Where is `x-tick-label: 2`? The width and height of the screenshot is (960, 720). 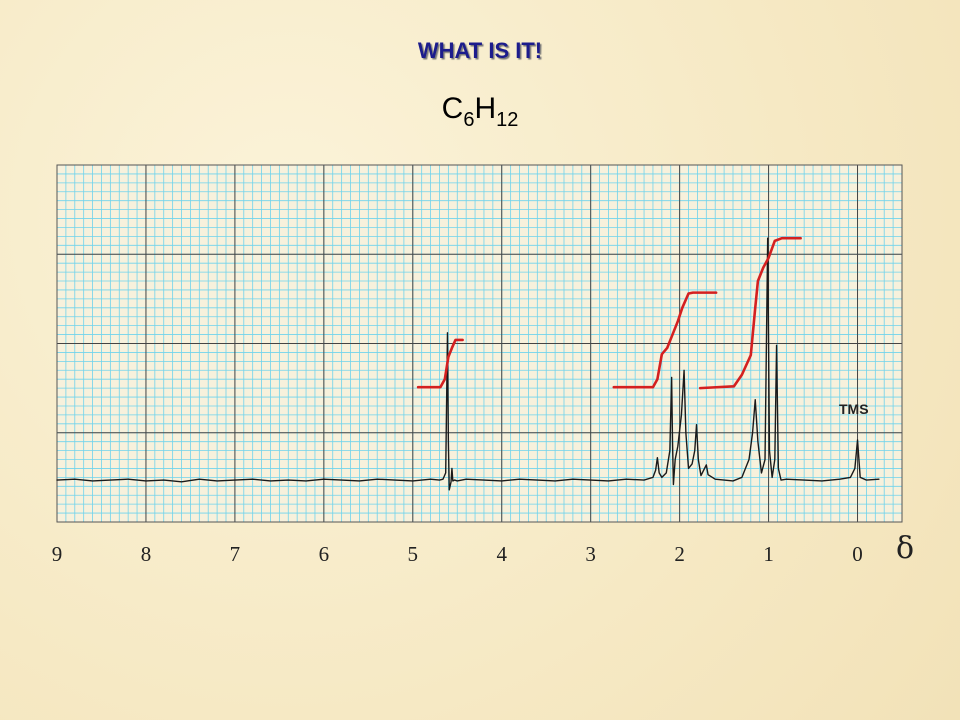 x-tick-label: 2 is located at coordinates (679, 554).